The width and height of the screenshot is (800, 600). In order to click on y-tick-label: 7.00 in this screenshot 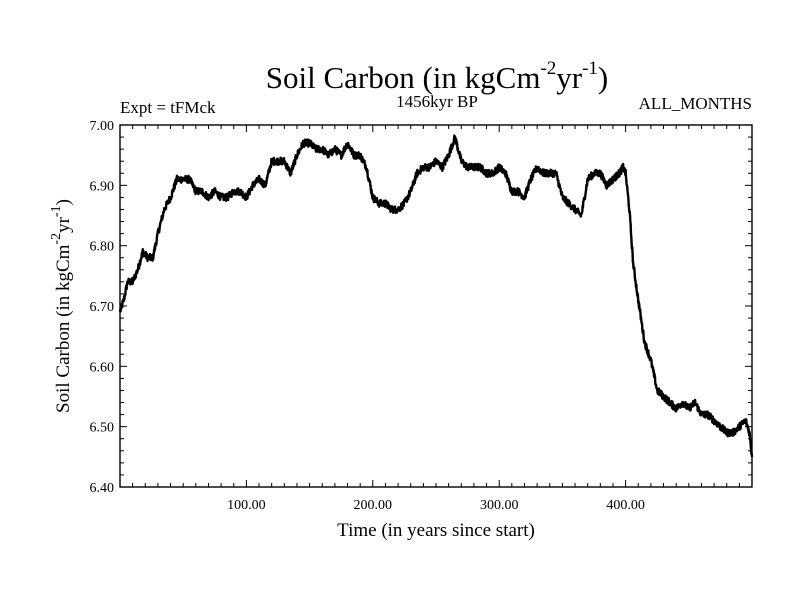, I will do `click(102, 126)`.